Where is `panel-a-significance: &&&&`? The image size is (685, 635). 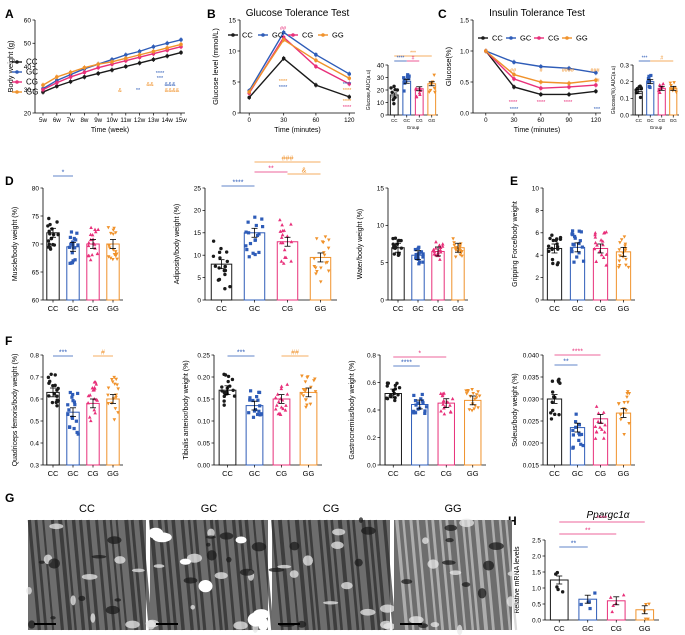 panel-a-significance: &&&& is located at coordinates (172, 91).